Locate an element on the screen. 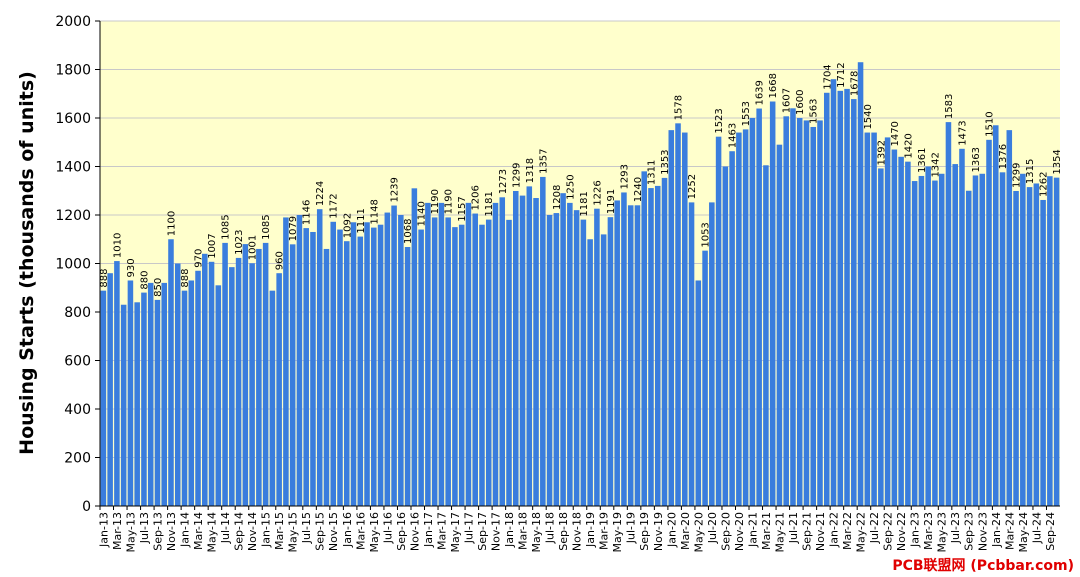 Image resolution: width=1080 pixels, height=577 pixels. x-tick-label: Mar-14 is located at coordinates (198, 531).